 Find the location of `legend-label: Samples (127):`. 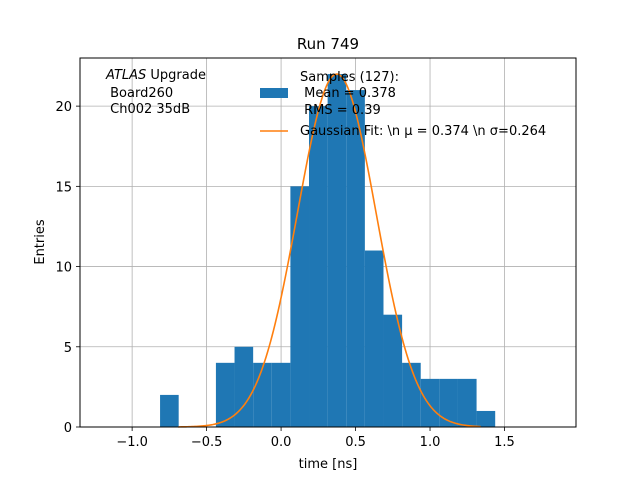

legend-label: Samples (127): is located at coordinates (349, 77).